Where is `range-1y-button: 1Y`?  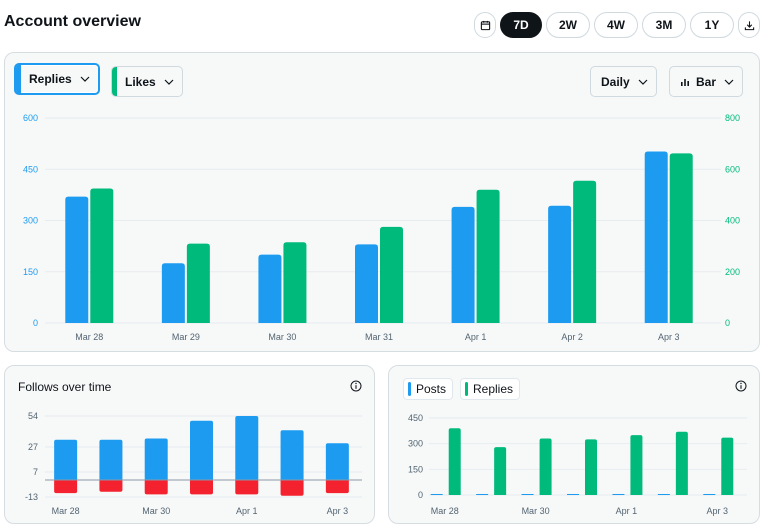 range-1y-button: 1Y is located at coordinates (712, 25).